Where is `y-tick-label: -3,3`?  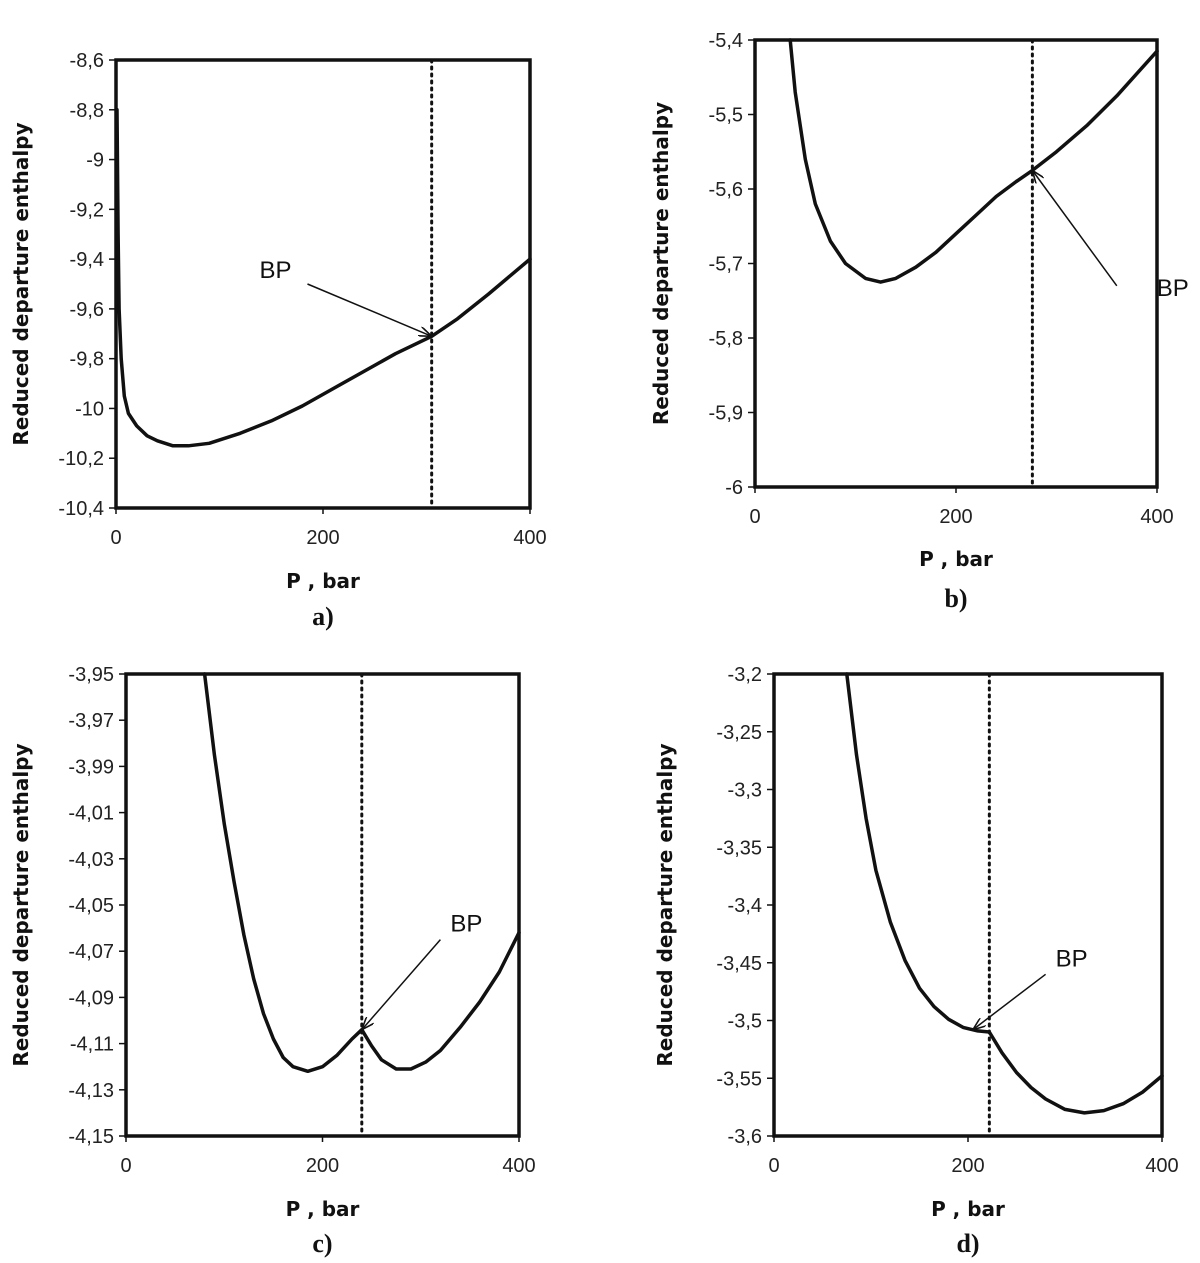
y-tick-label: -3,3 is located at coordinates (745, 791).